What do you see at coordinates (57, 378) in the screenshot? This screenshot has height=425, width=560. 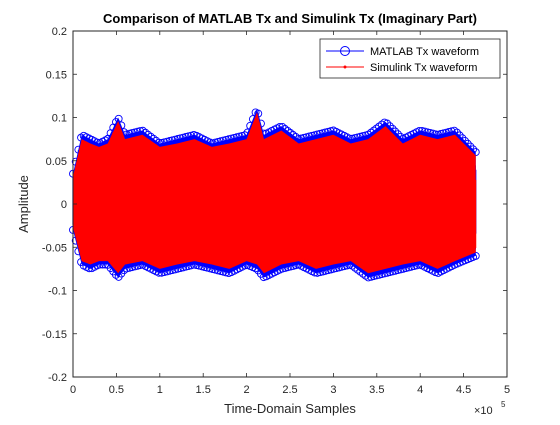 I see `y-tick-label: -0.2` at bounding box center [57, 378].